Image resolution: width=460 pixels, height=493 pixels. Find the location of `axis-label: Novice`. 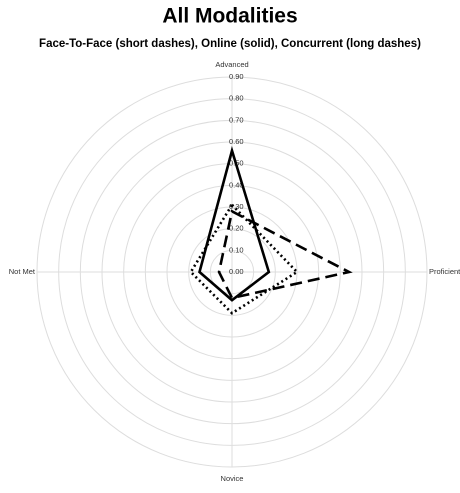

axis-label: Novice is located at coordinates (232, 478).